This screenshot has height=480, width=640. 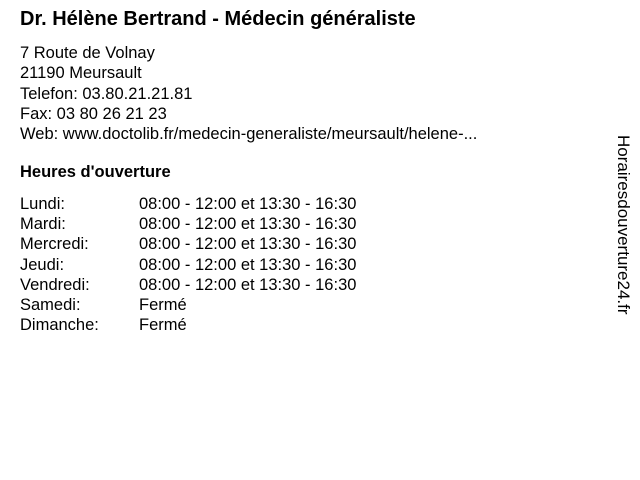 I want to click on hours-row: Jeudi: 08:00 - 12:00 et 13:30 - 16:30, so click(x=188, y=265).